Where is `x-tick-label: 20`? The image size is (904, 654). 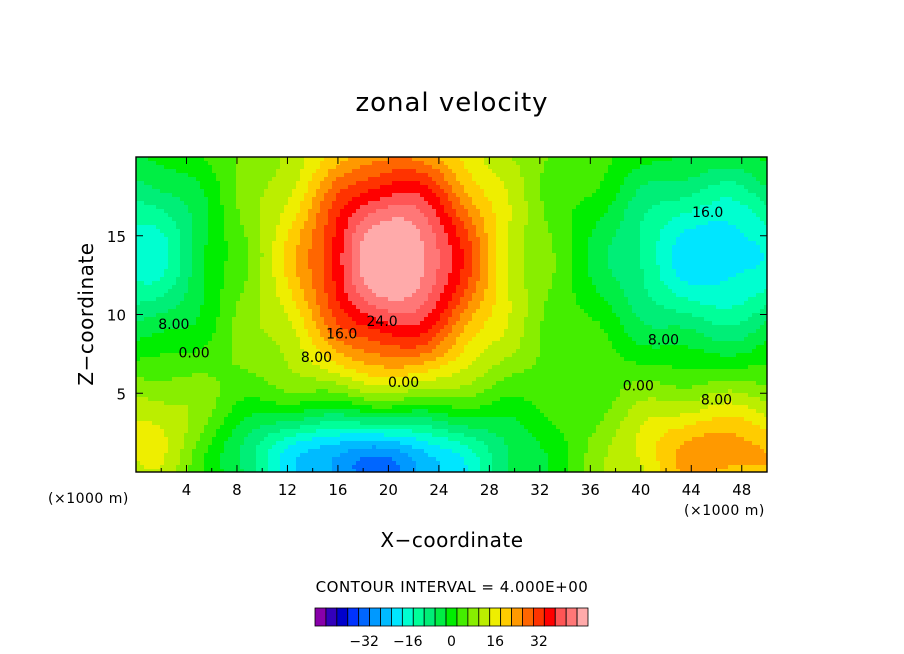
x-tick-label: 20 is located at coordinates (388, 490).